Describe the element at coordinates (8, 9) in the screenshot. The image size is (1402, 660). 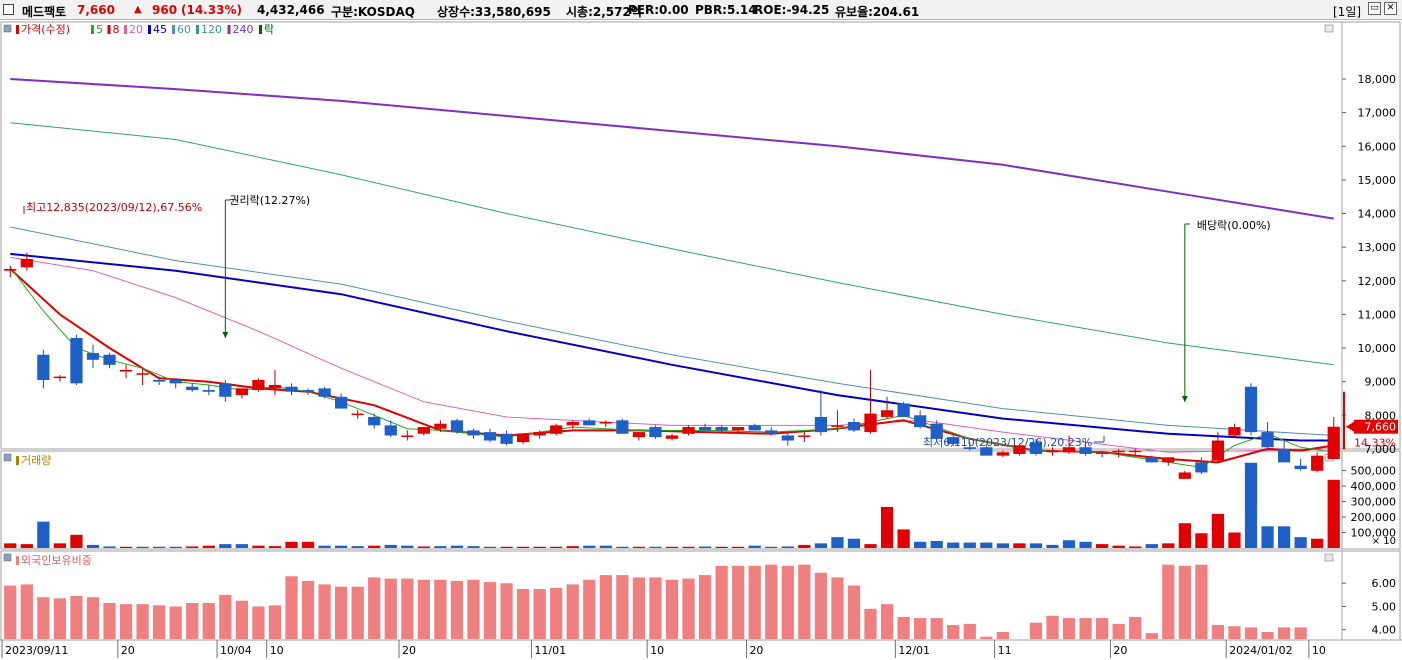
I see `stock-checkbox` at that location.